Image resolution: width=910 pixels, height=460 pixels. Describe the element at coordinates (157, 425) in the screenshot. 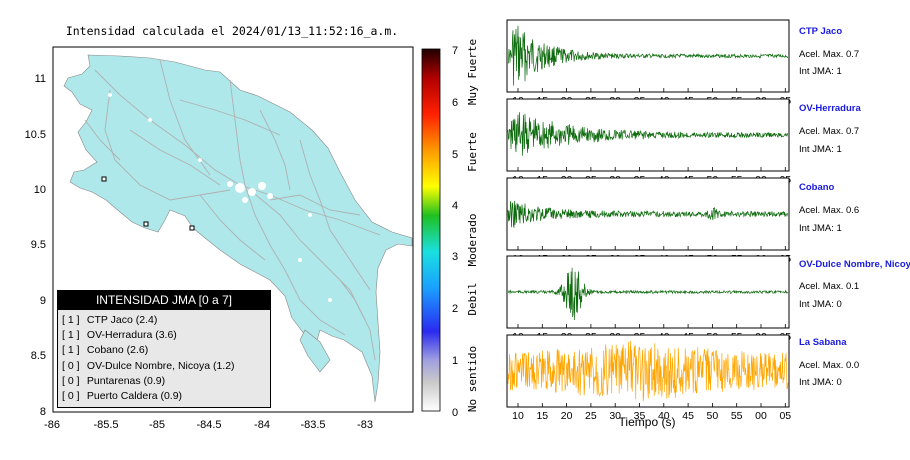

I see `map-x-tick: -85` at that location.